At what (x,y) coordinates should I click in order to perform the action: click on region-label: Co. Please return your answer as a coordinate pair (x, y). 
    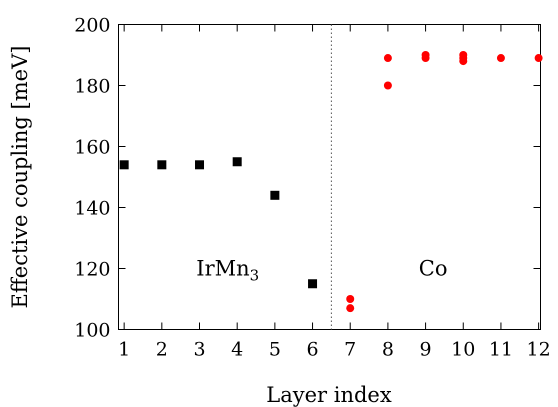
    Looking at the image, I should click on (433, 269).